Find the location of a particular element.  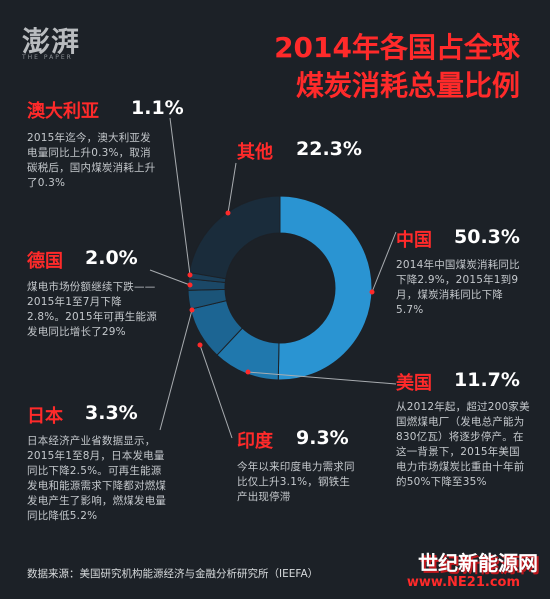

label-germany: 德国 is located at coordinates (45, 261).